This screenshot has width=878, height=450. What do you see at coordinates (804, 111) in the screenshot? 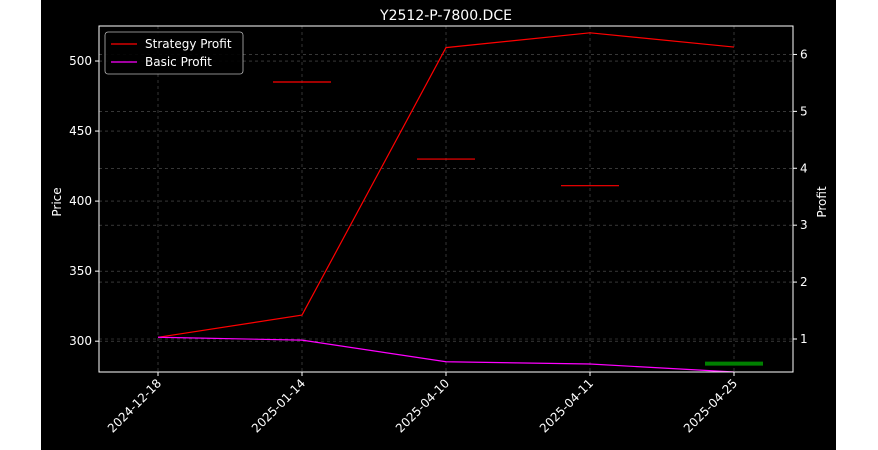
I see `y-tick-label-right: 5` at bounding box center [804, 111].